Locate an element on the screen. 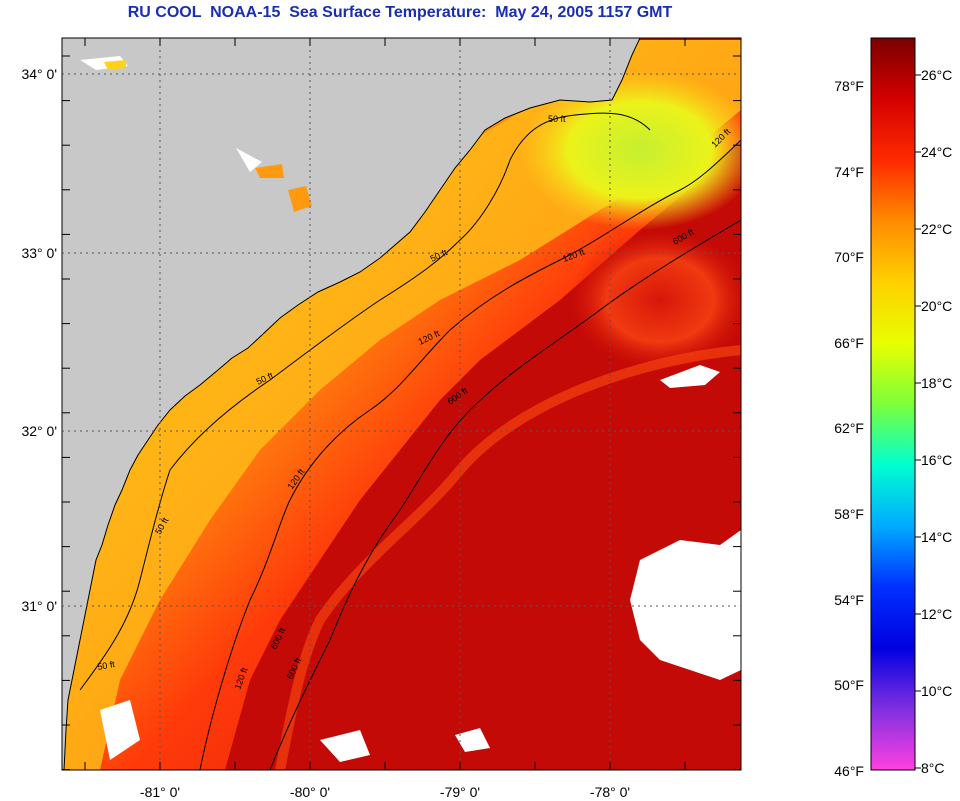 The image size is (960, 801). longitude-label: -81° 0' is located at coordinates (160, 792).